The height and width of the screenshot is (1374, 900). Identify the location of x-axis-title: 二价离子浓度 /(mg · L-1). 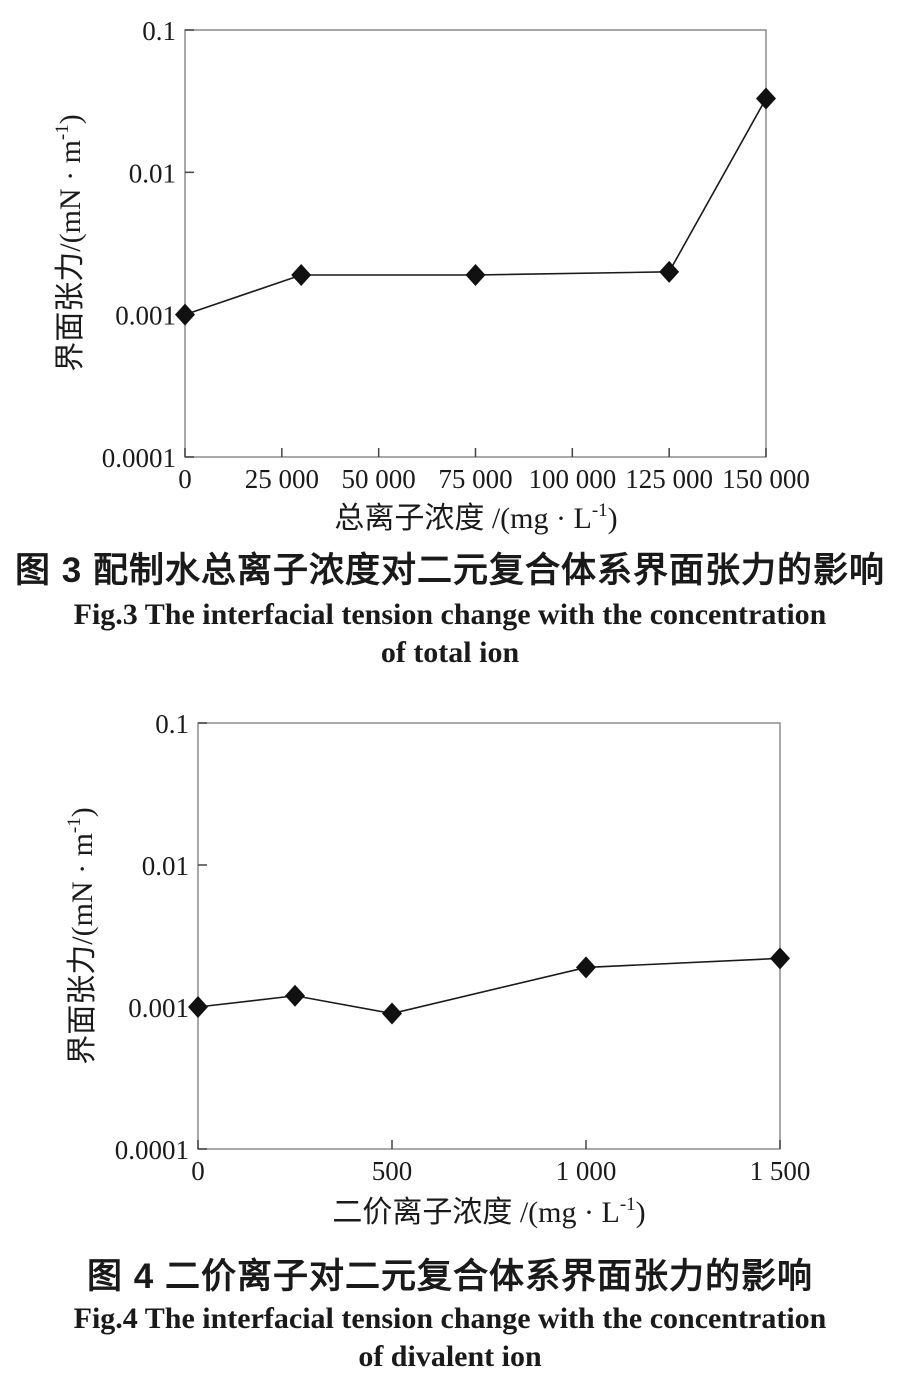
(488, 1211).